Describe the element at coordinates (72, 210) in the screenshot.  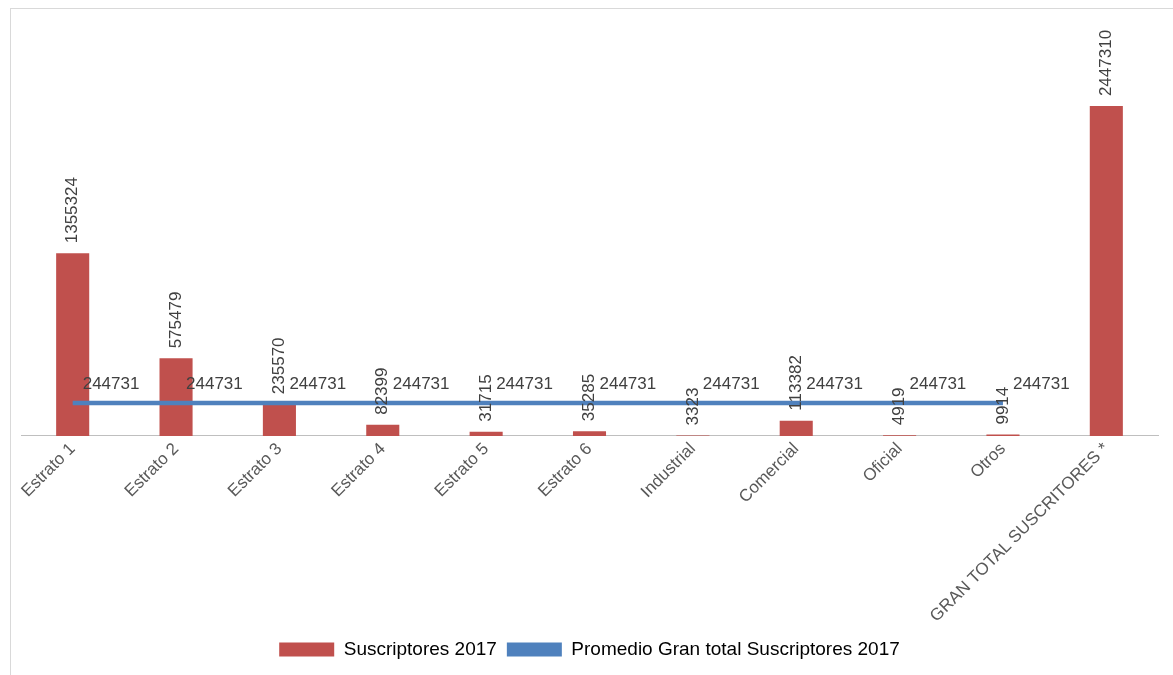
I see `data-label: 1355324` at that location.